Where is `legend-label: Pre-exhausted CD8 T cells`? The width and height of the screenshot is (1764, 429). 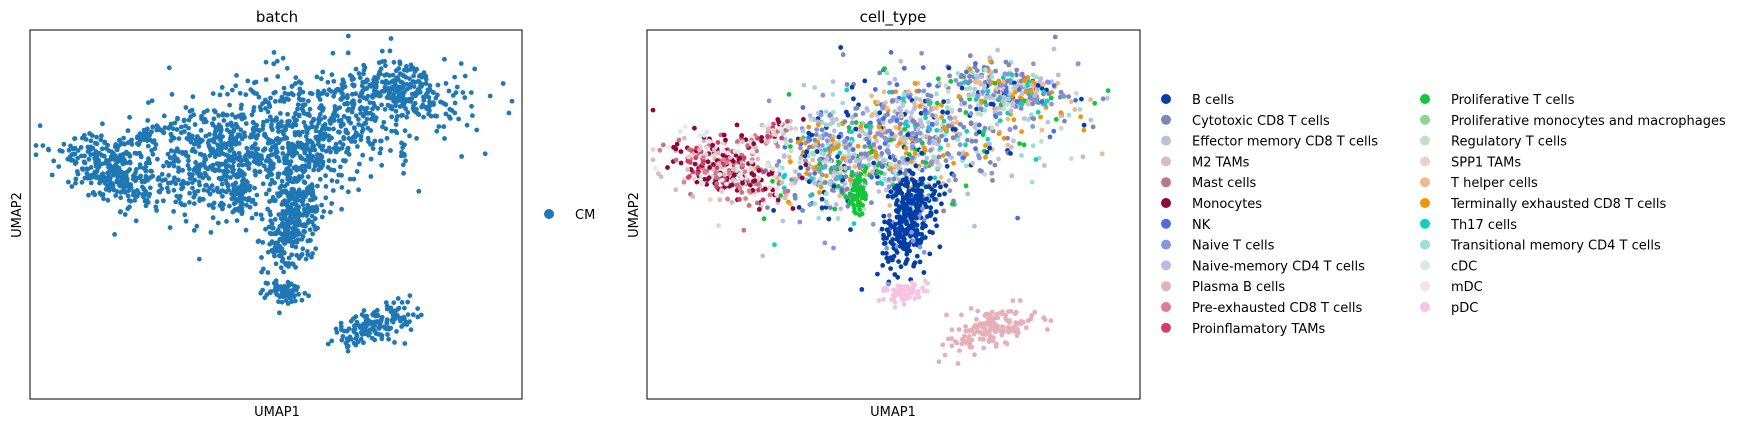 legend-label: Pre-exhausted CD8 T cells is located at coordinates (1277, 308).